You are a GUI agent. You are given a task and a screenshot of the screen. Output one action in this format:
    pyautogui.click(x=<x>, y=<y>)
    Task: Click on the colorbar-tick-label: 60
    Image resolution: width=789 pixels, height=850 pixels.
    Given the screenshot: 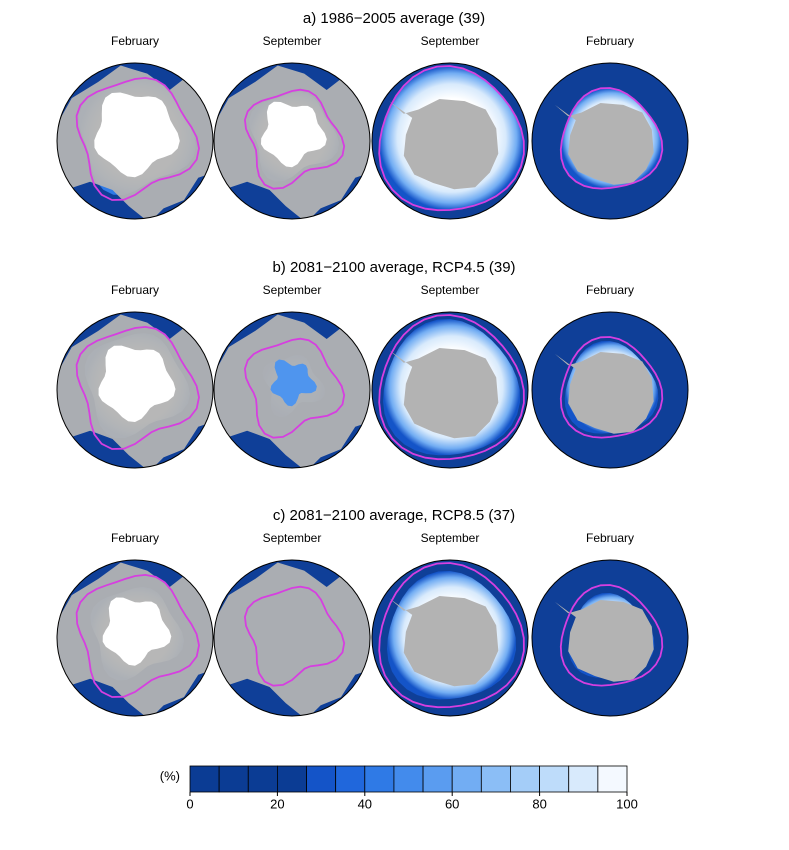 What is the action you would take?
    pyautogui.click(x=452, y=803)
    